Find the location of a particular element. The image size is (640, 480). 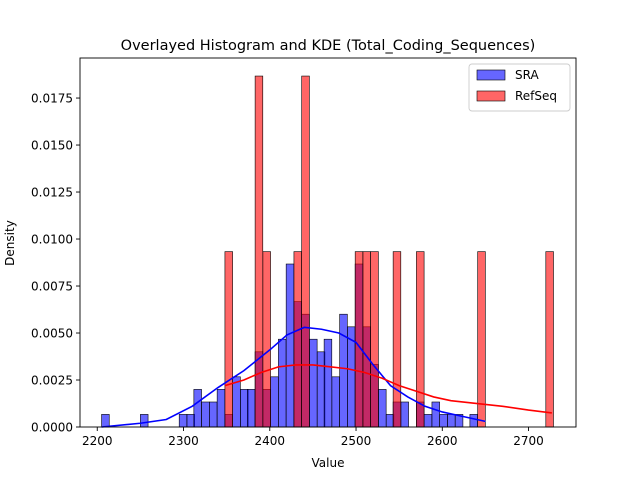

y-tick-label-1: 0.0025 is located at coordinates (52, 381).